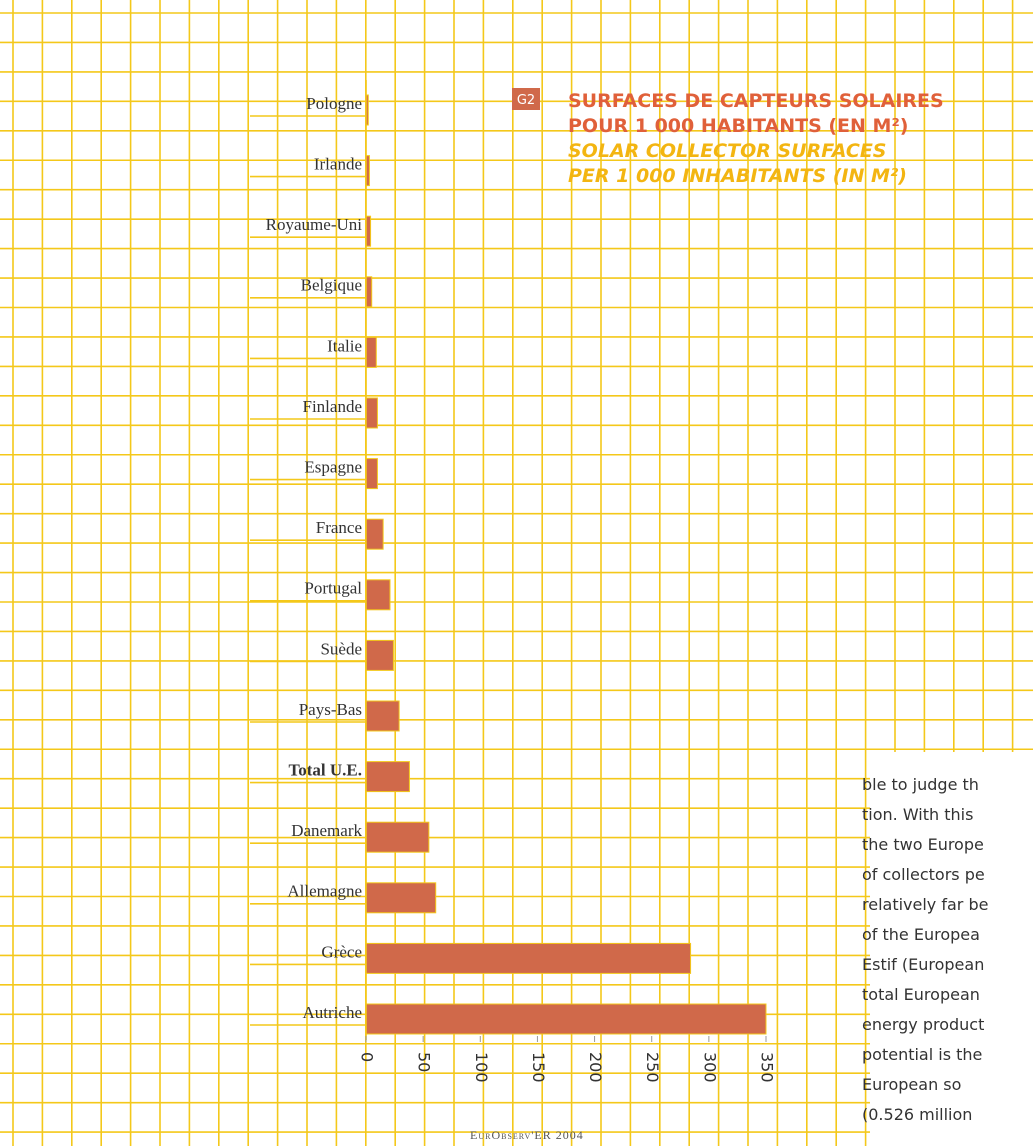 This screenshot has width=1033, height=1146. What do you see at coordinates (314, 224) in the screenshot?
I see `category-label: Royaume-Uni` at bounding box center [314, 224].